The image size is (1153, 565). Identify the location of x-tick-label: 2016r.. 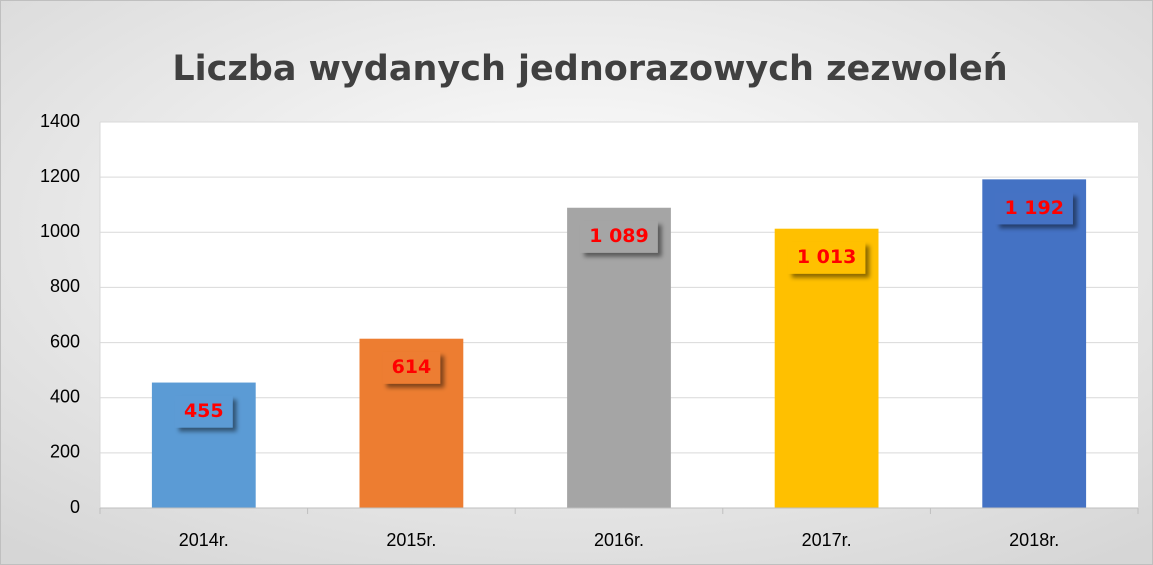
(619, 540).